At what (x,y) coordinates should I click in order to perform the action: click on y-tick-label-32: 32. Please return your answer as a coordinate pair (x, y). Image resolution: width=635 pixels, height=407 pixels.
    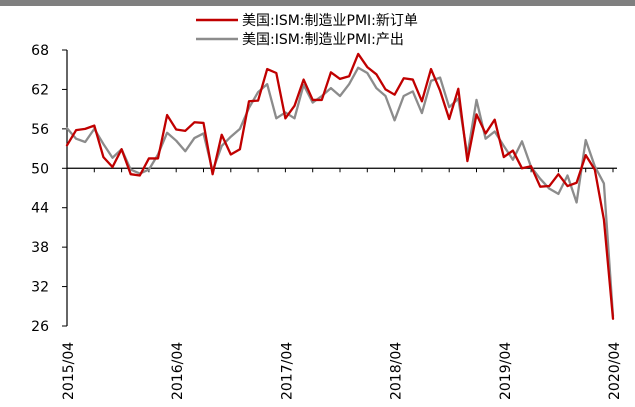
    Looking at the image, I should click on (40, 288).